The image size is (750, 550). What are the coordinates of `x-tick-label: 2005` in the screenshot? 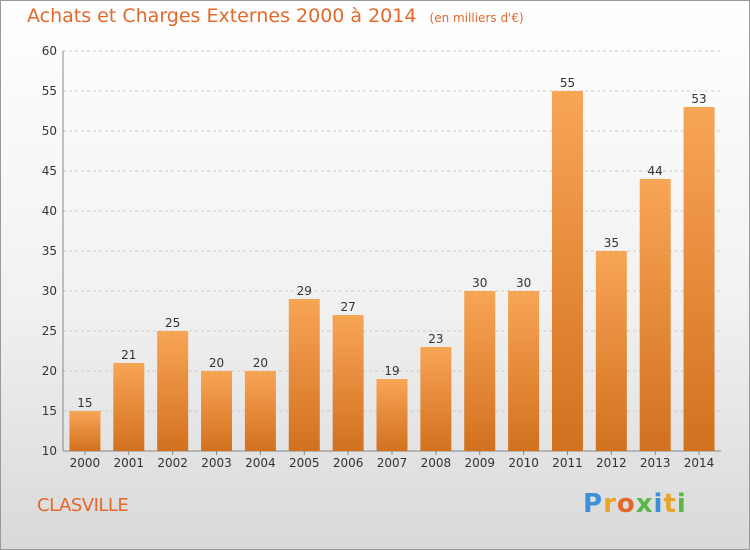 It's located at (304, 463).